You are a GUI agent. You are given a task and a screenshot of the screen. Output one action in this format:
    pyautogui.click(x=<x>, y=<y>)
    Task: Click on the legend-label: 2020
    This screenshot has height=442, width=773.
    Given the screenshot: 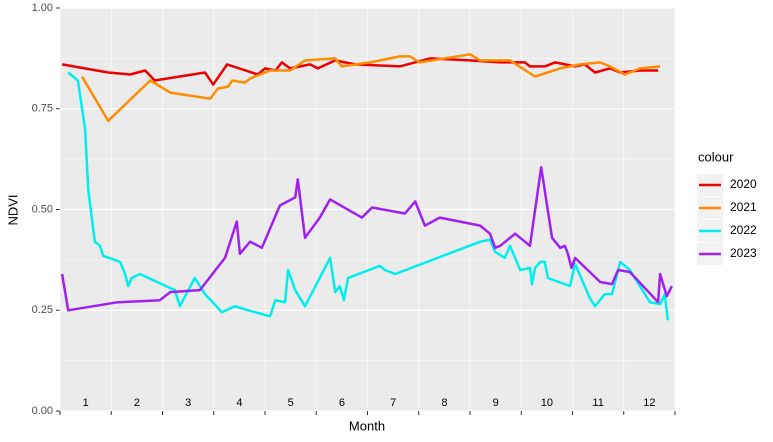 What is the action you would take?
    pyautogui.click(x=743, y=184)
    